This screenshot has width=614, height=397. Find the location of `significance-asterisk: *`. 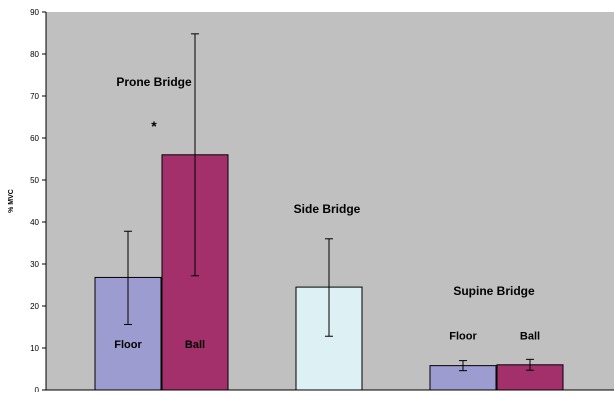

significance-asterisk: * is located at coordinates (154, 126).